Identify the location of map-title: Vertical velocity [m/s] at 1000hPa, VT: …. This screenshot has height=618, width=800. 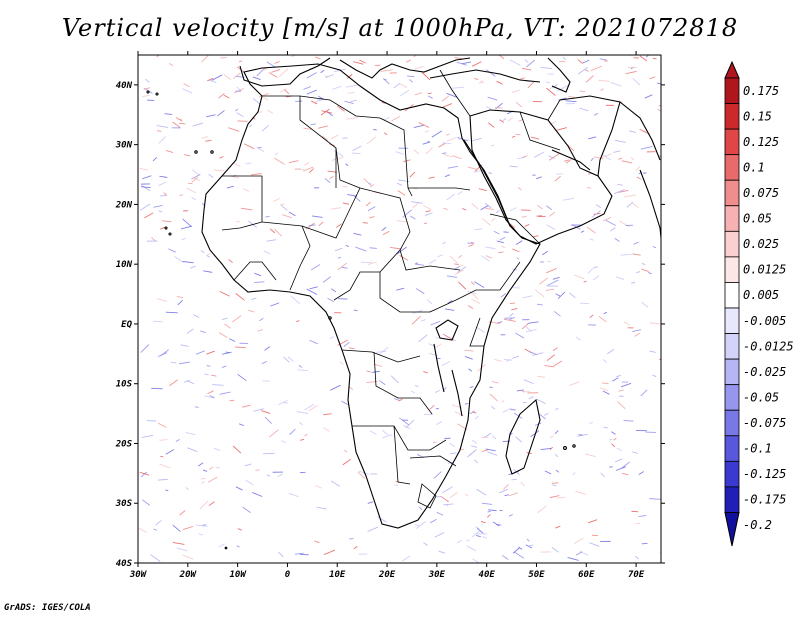
(400, 28).